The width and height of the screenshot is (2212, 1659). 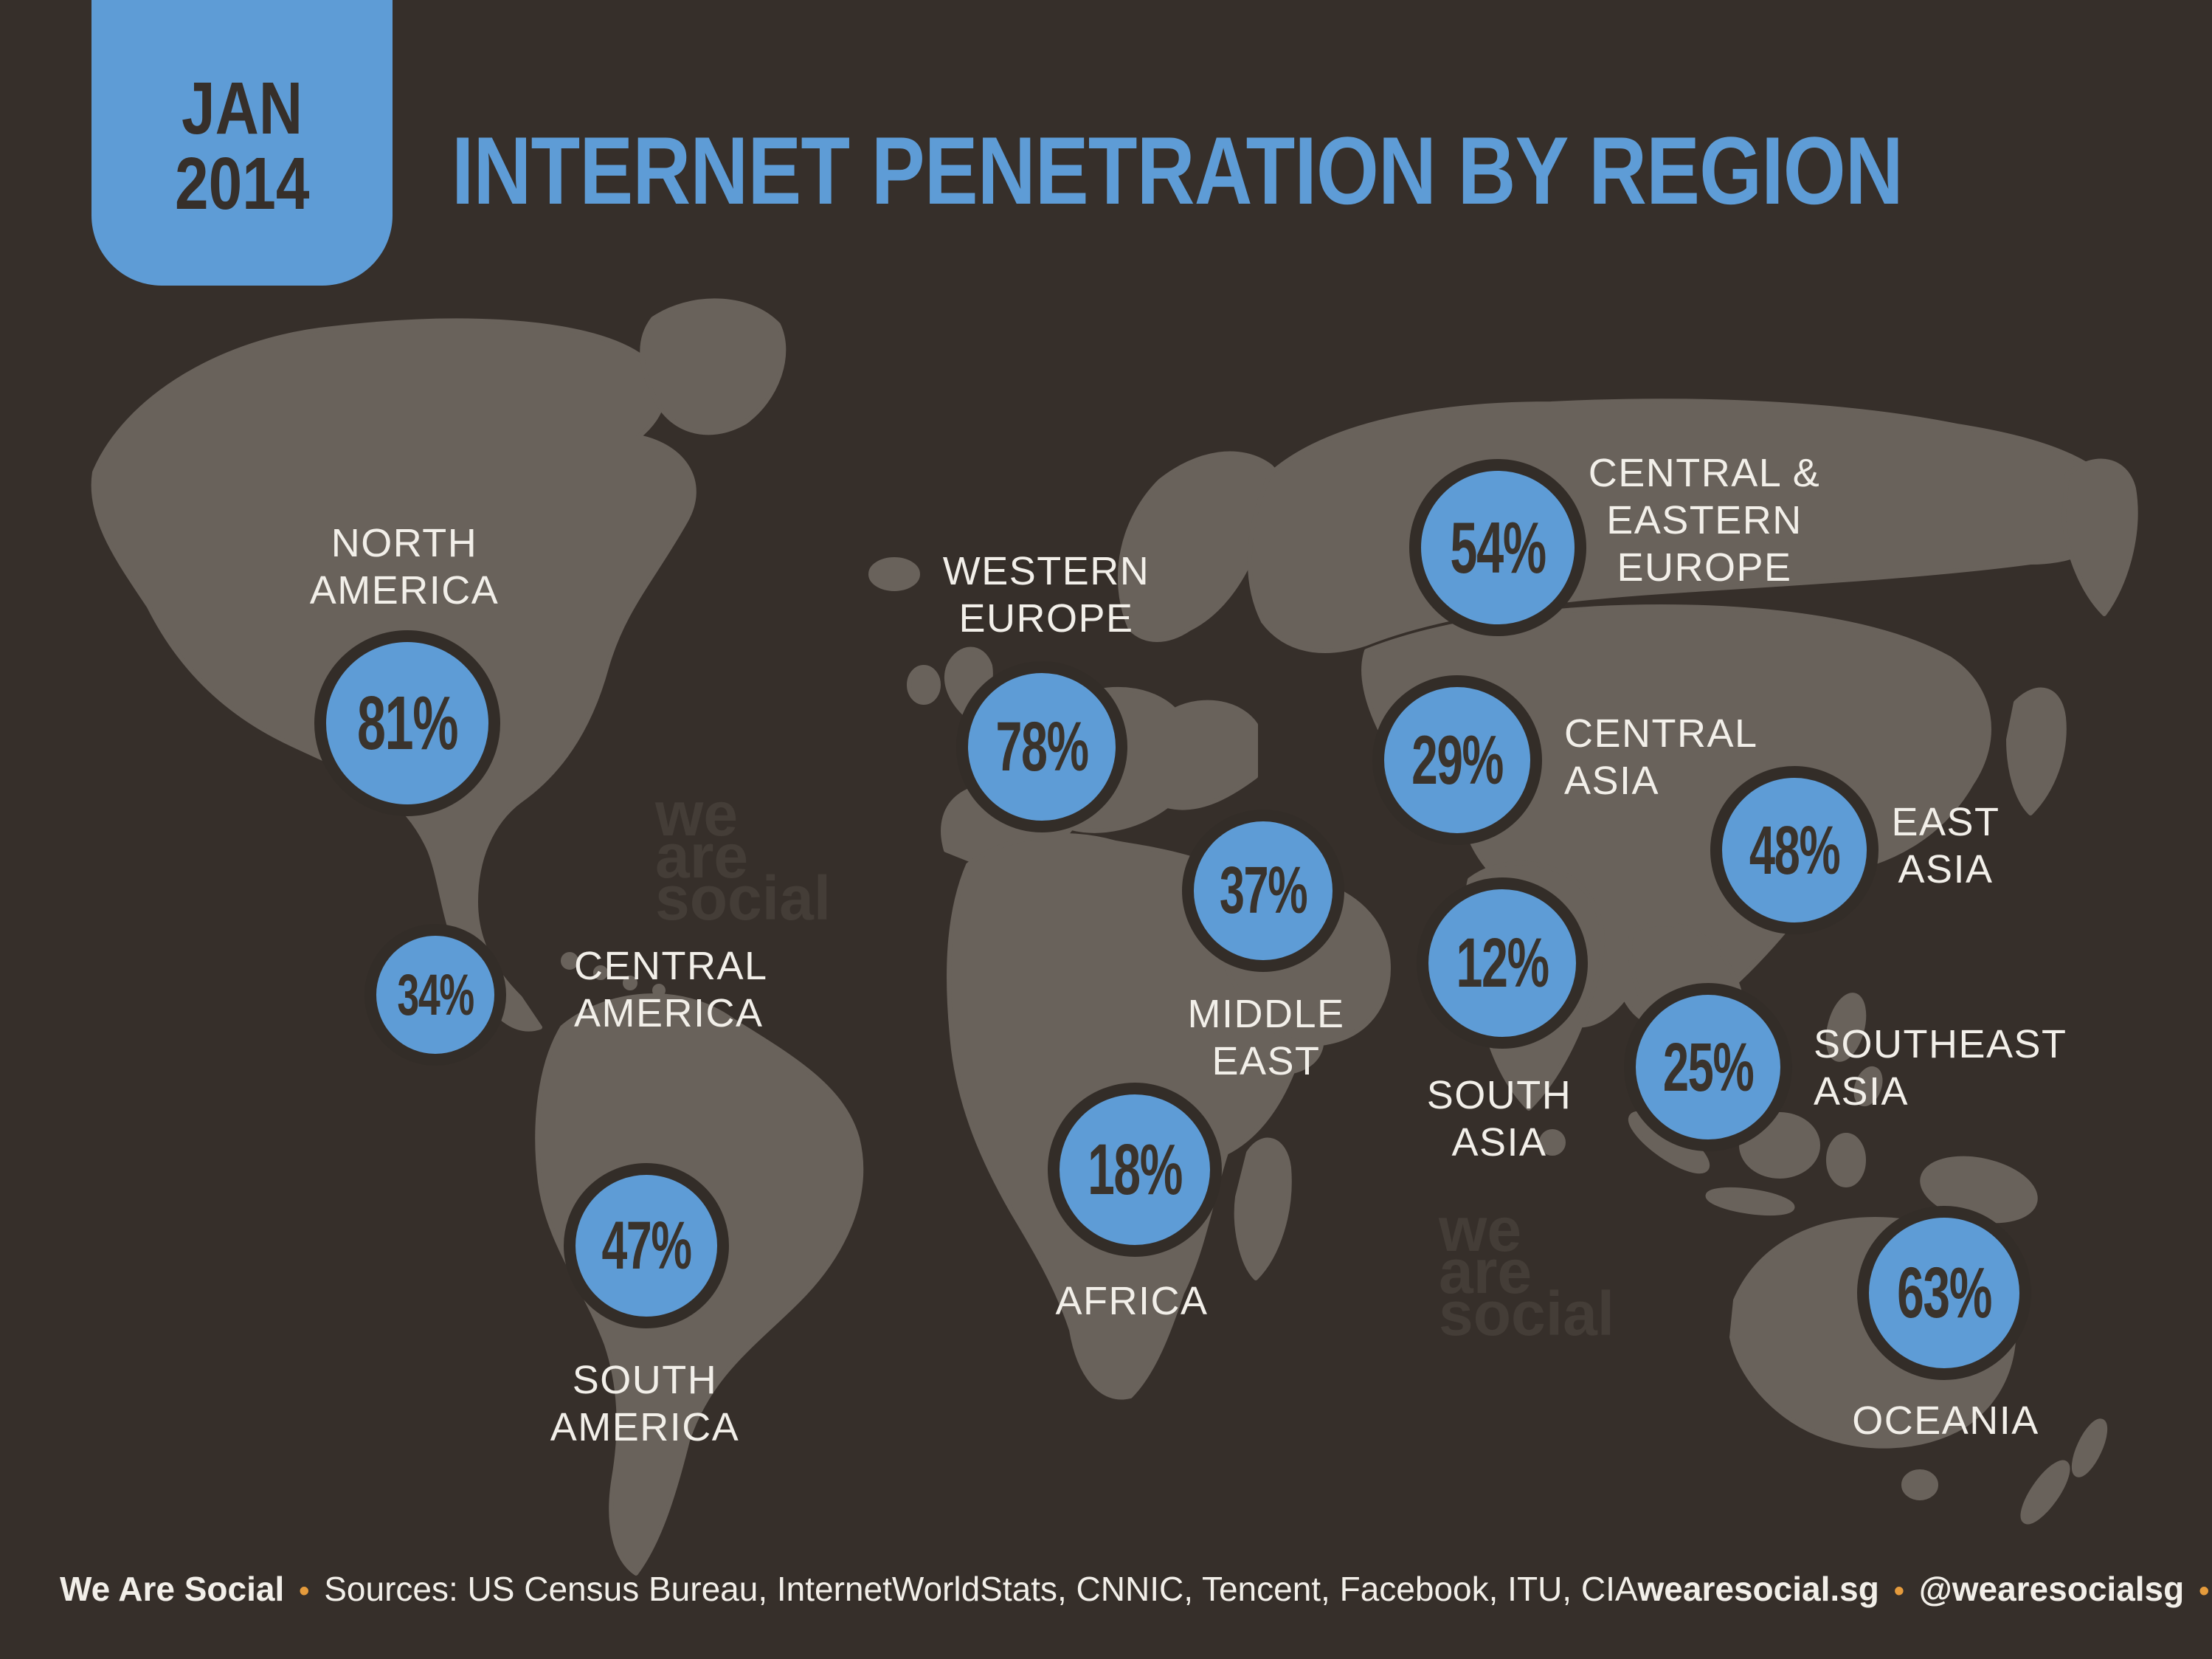 I want to click on region-bubble-africa: 18%, so click(x=1135, y=1170).